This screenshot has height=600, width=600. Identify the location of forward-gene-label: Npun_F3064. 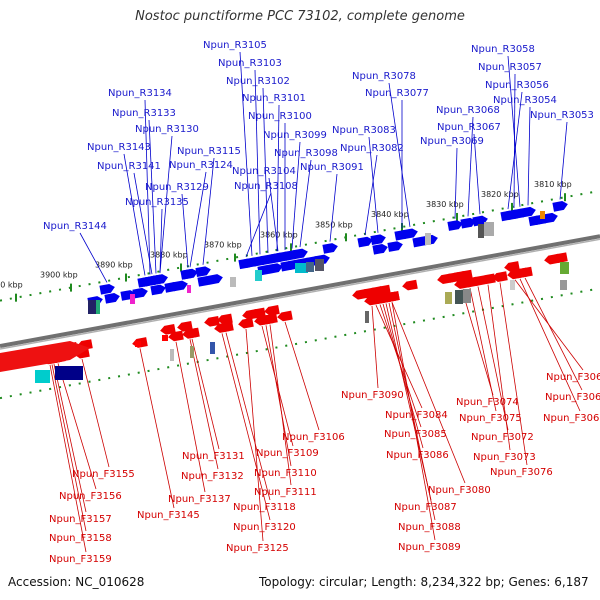
(573, 377).